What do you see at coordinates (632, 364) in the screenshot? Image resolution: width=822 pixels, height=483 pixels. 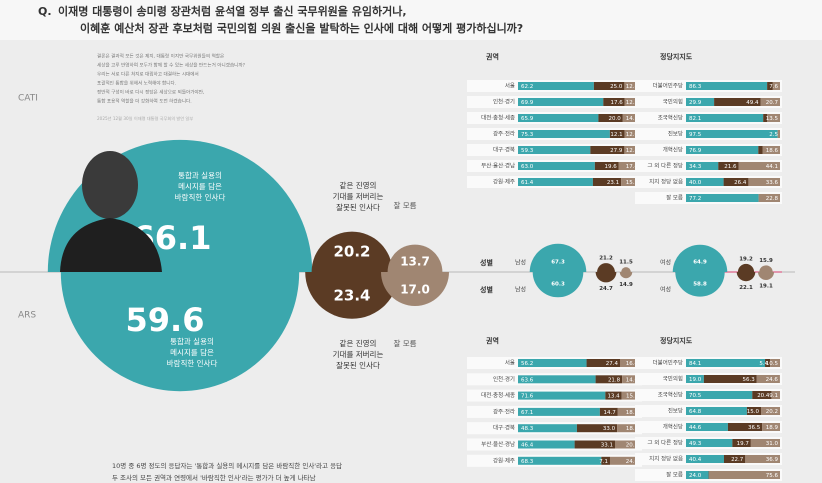 I see `bar-value: 16.4` at bounding box center [632, 364].